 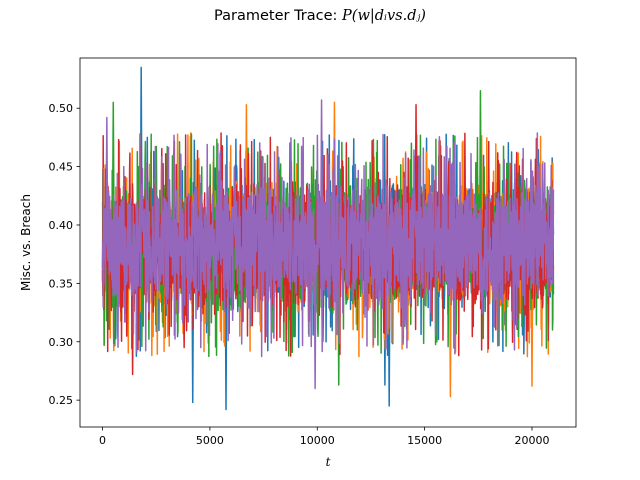 What do you see at coordinates (102, 440) in the screenshot?
I see `x-tick-label: 0` at bounding box center [102, 440].